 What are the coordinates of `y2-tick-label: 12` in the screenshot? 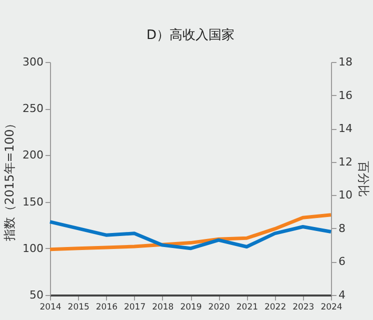 It's located at (345, 161).